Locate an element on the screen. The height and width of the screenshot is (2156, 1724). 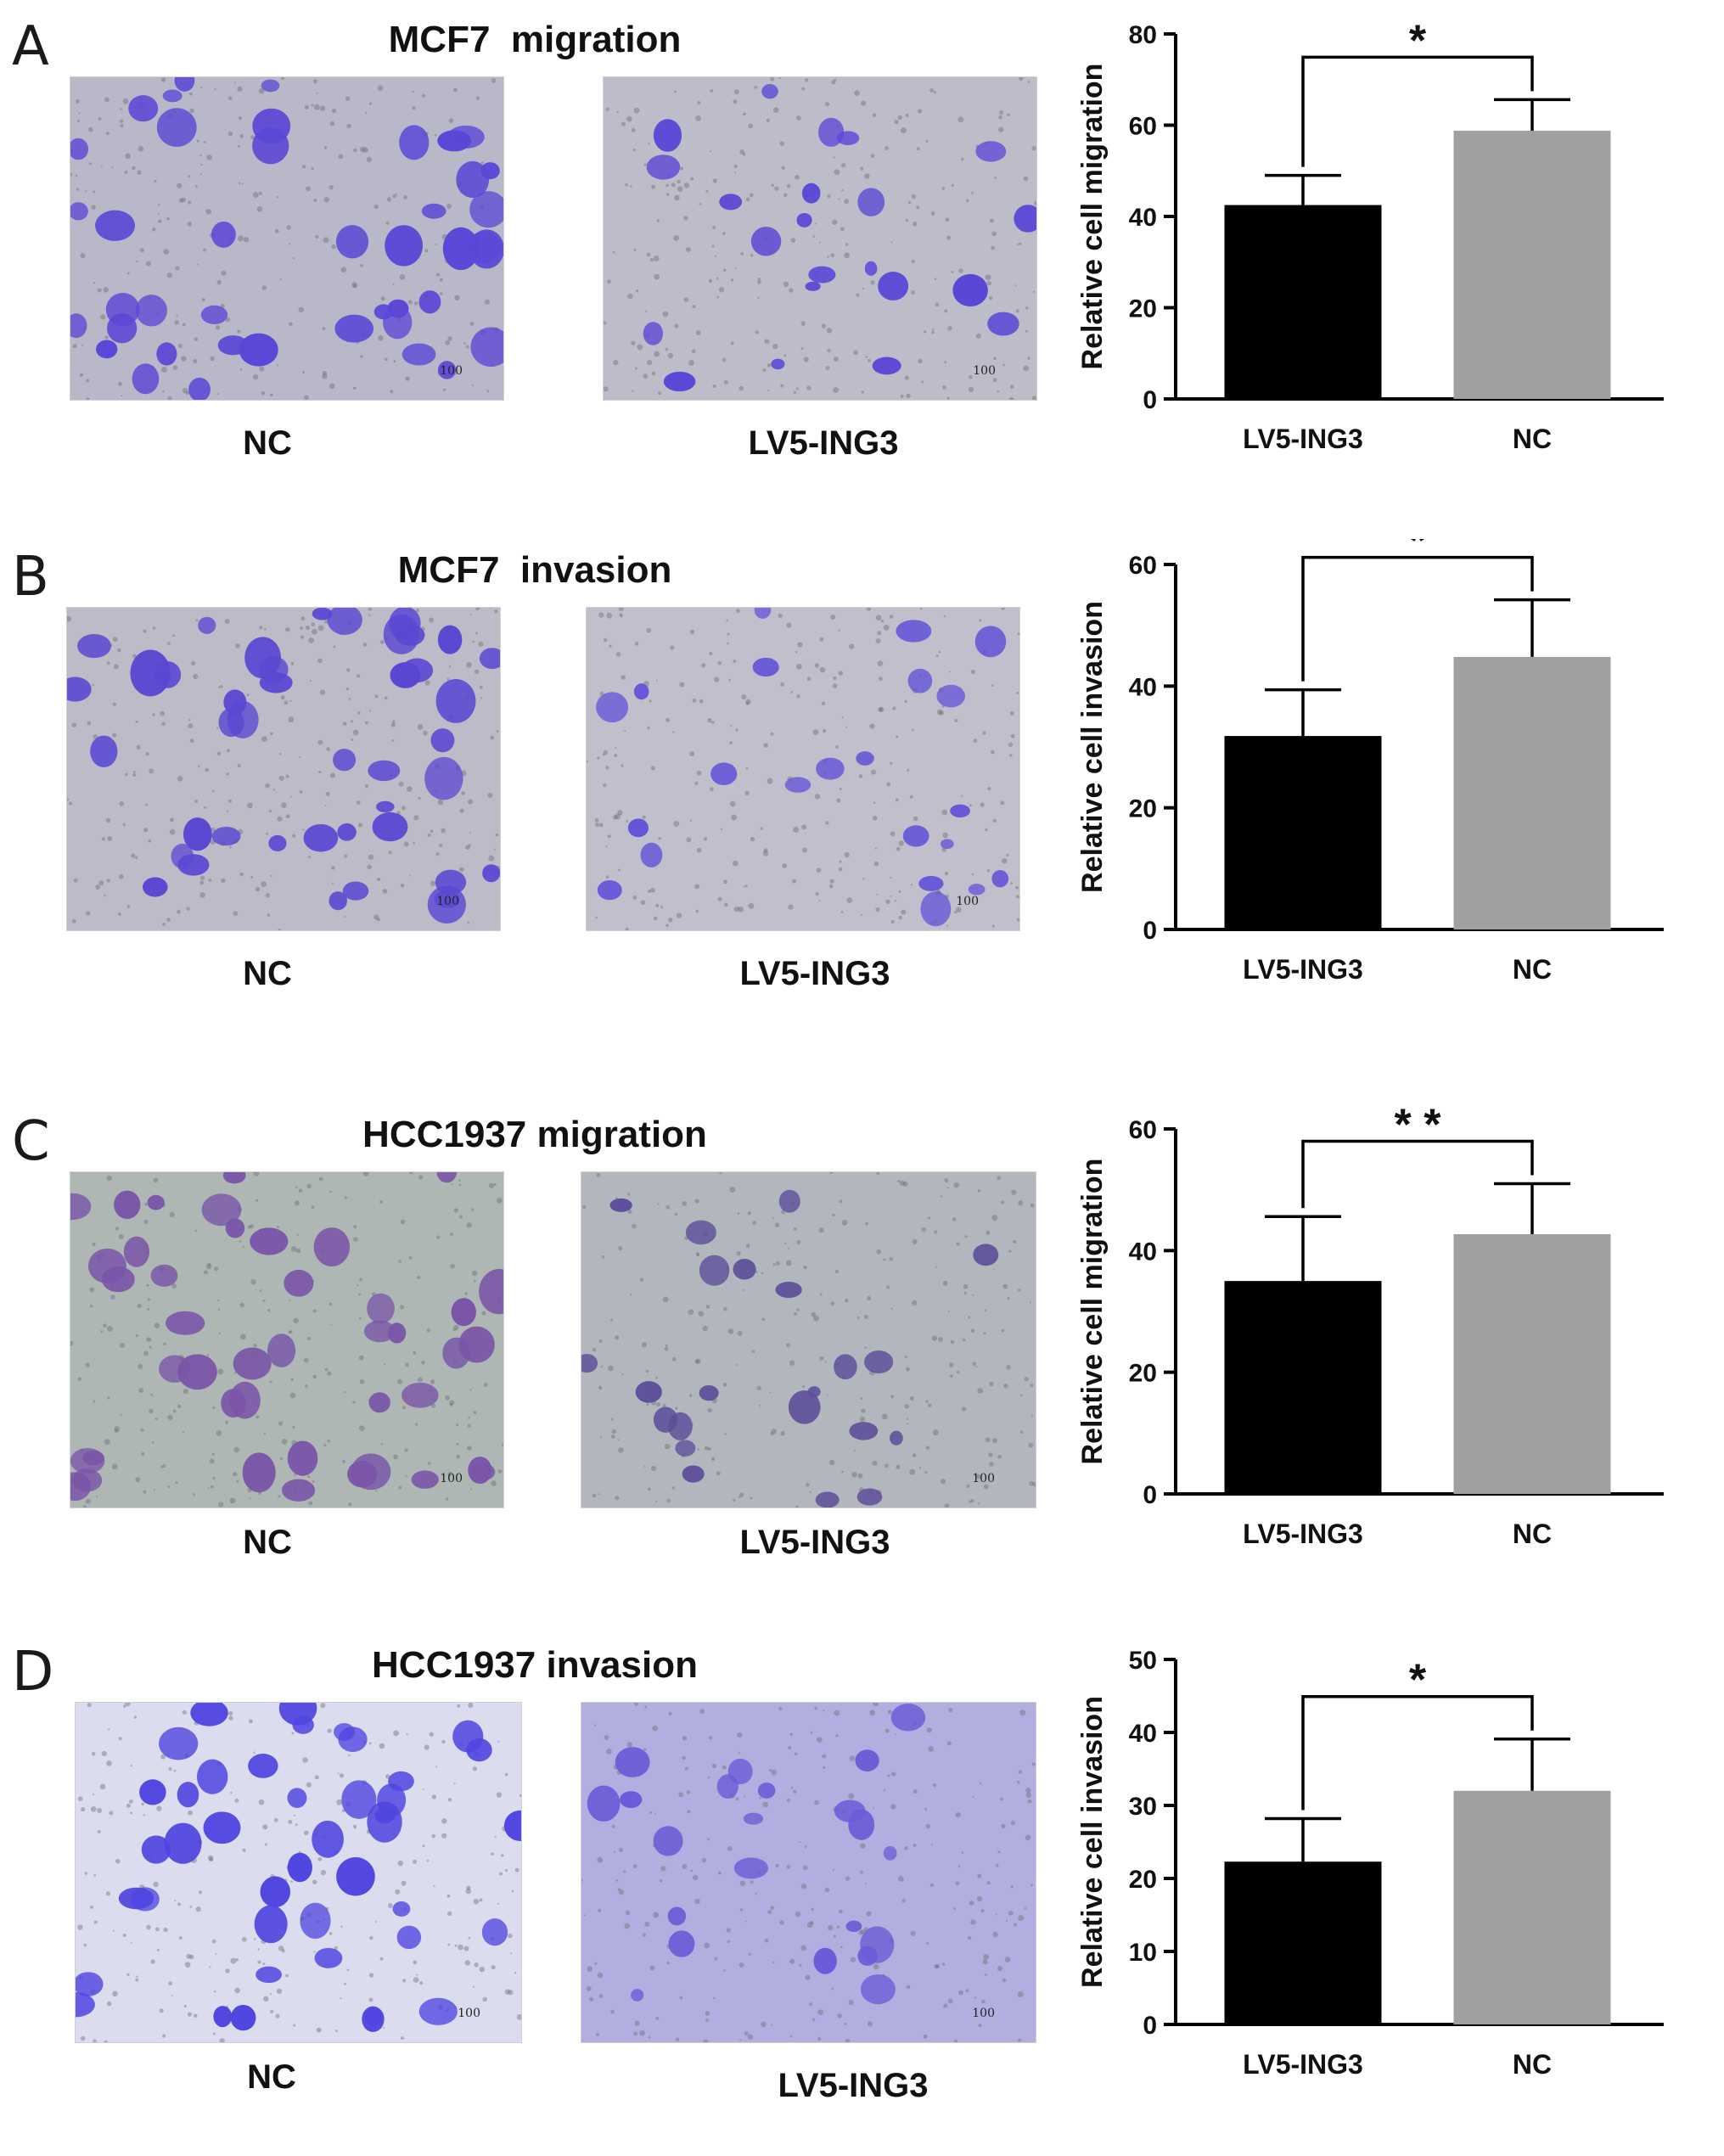
micrograph-lv5-ing3: 100 is located at coordinates (803, 769).